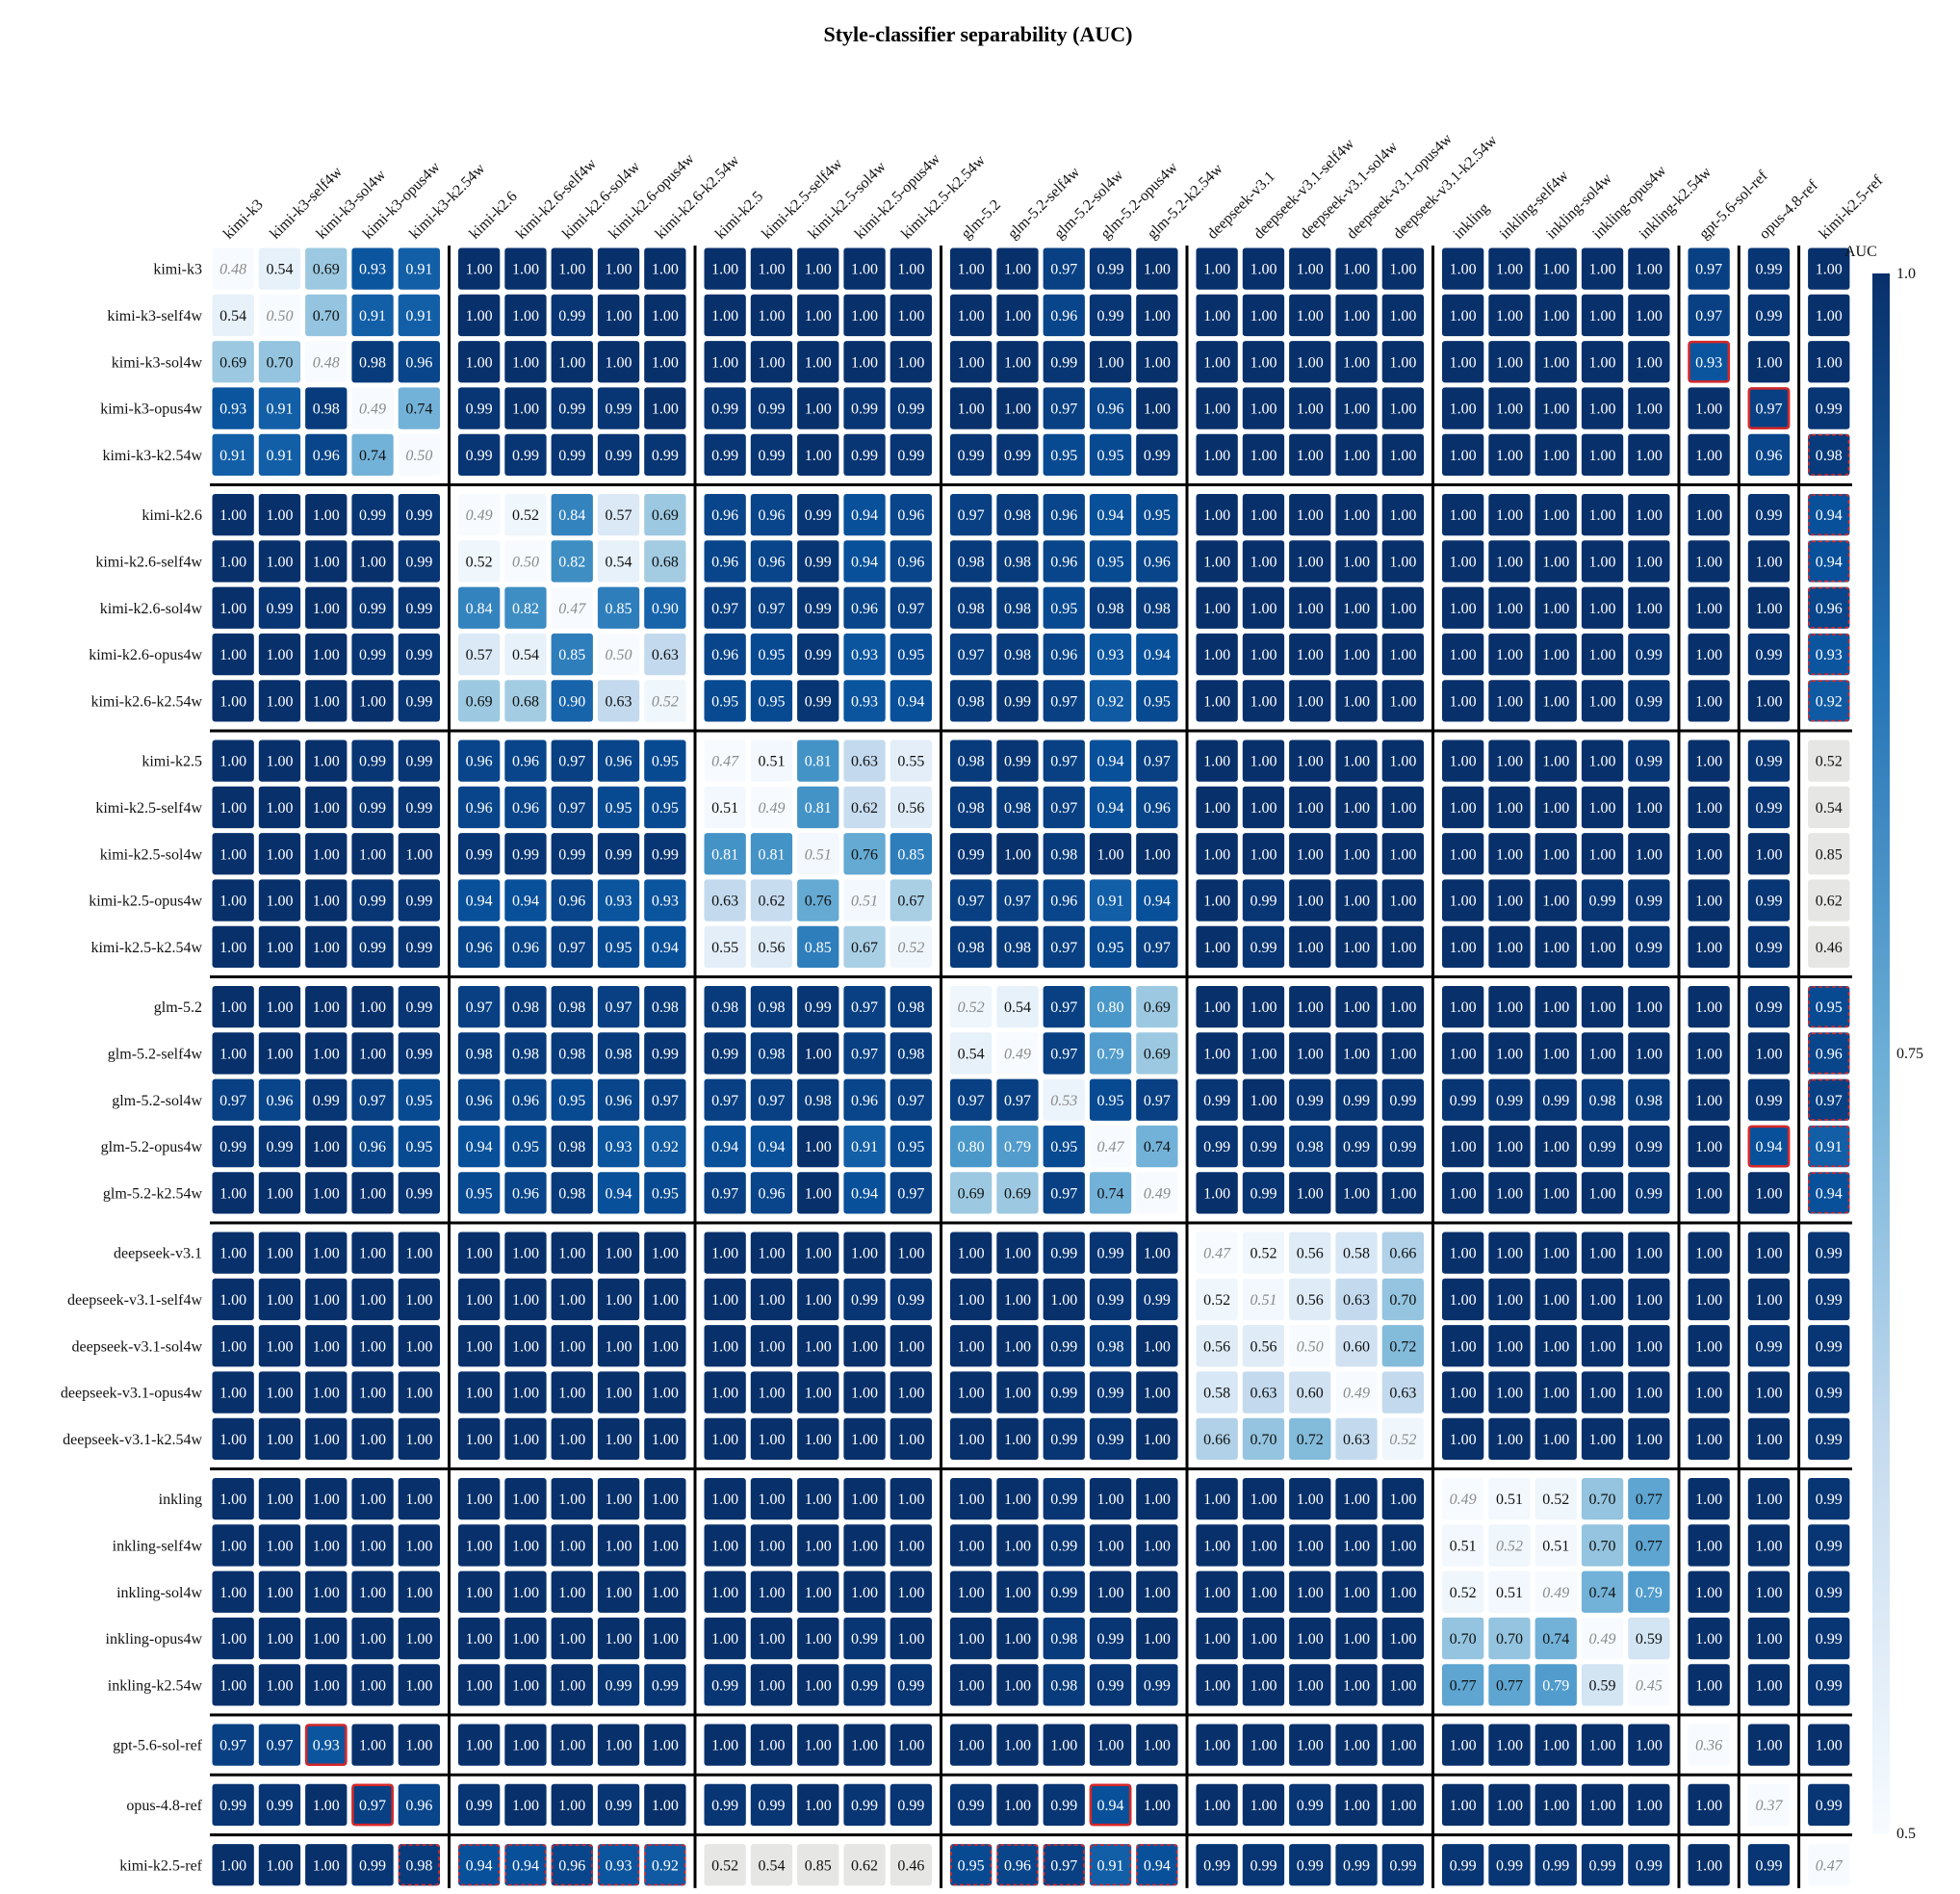  I want to click on heatmap-cell: 0.54, so click(1017, 1007).